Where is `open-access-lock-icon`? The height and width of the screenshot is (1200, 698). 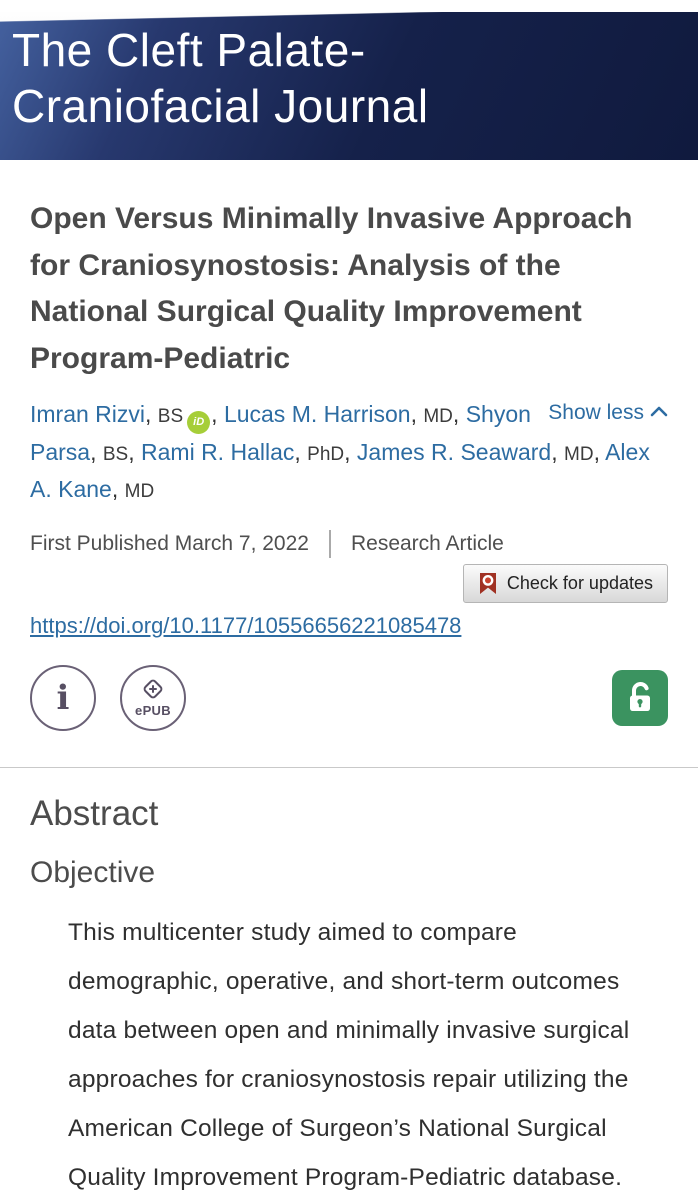 open-access-lock-icon is located at coordinates (640, 697).